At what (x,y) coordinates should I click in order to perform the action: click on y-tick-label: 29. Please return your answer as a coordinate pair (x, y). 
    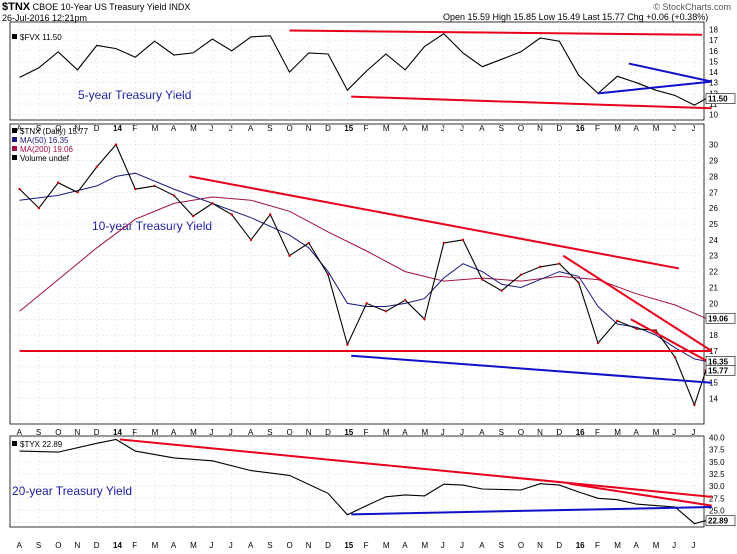
    Looking at the image, I should click on (713, 161).